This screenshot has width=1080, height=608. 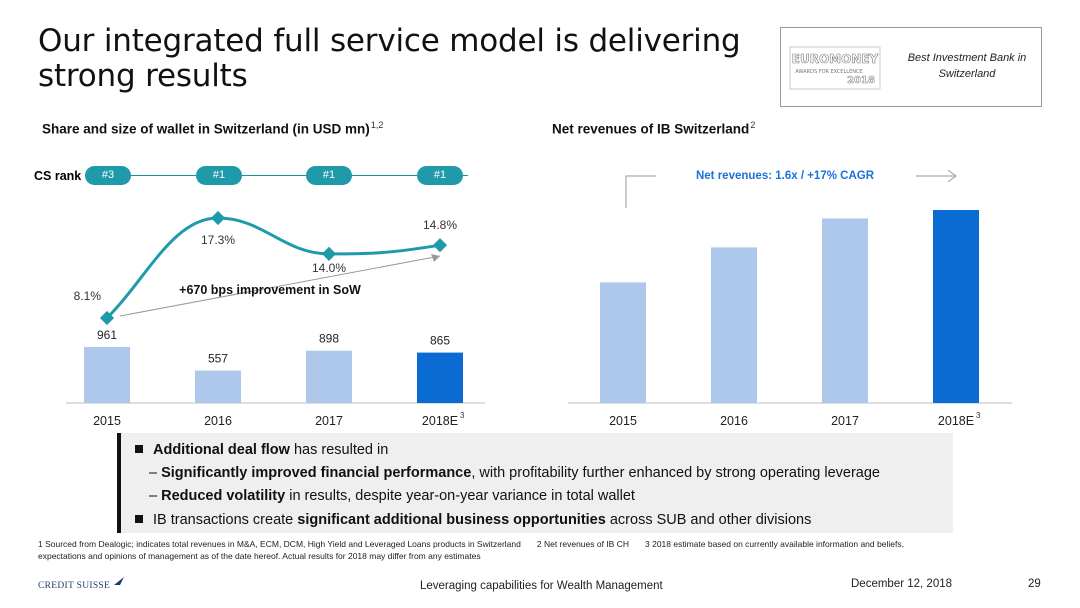 What do you see at coordinates (440, 341) in the screenshot?
I see `wallet-bar-label: 865` at bounding box center [440, 341].